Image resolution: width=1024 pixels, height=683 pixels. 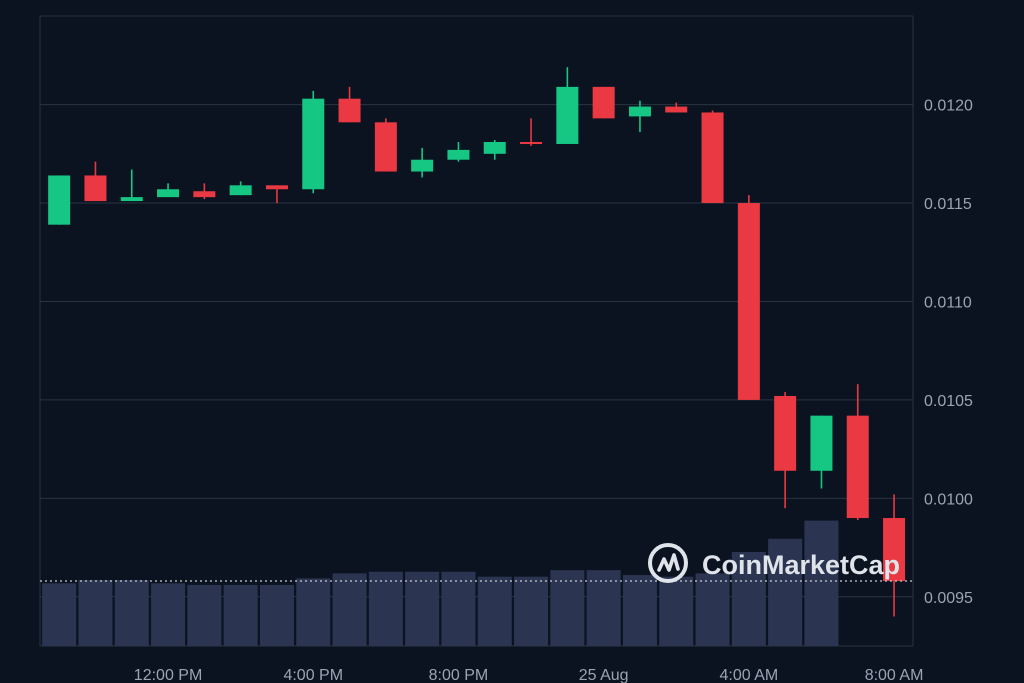 What do you see at coordinates (948, 204) in the screenshot?
I see `y-tick-label: 0.0115` at bounding box center [948, 204].